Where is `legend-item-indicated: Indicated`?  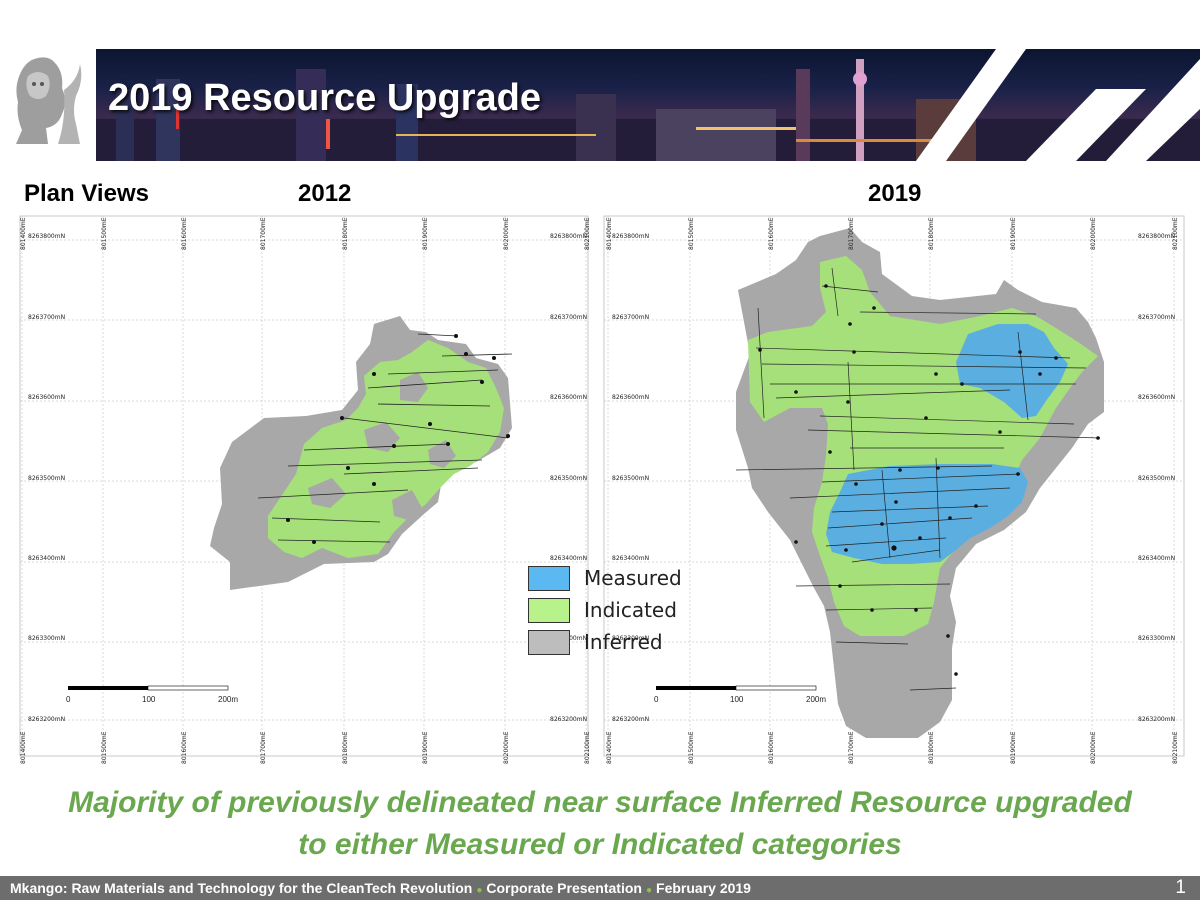
legend-item-indicated: Indicated is located at coordinates (608, 610).